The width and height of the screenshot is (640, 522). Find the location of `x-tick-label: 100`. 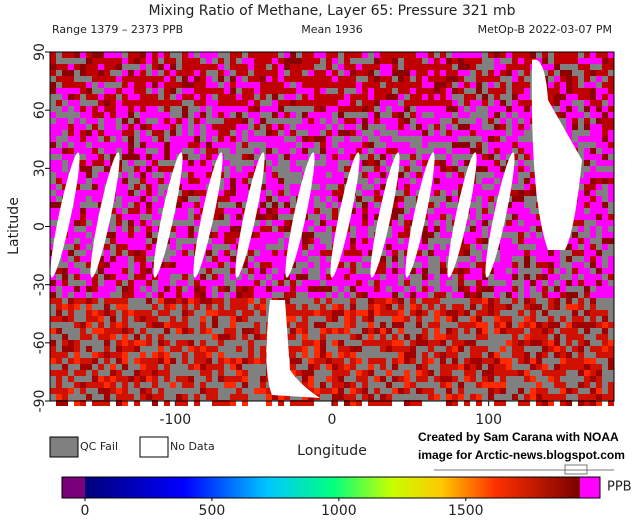

x-tick-label: 100 is located at coordinates (488, 420).